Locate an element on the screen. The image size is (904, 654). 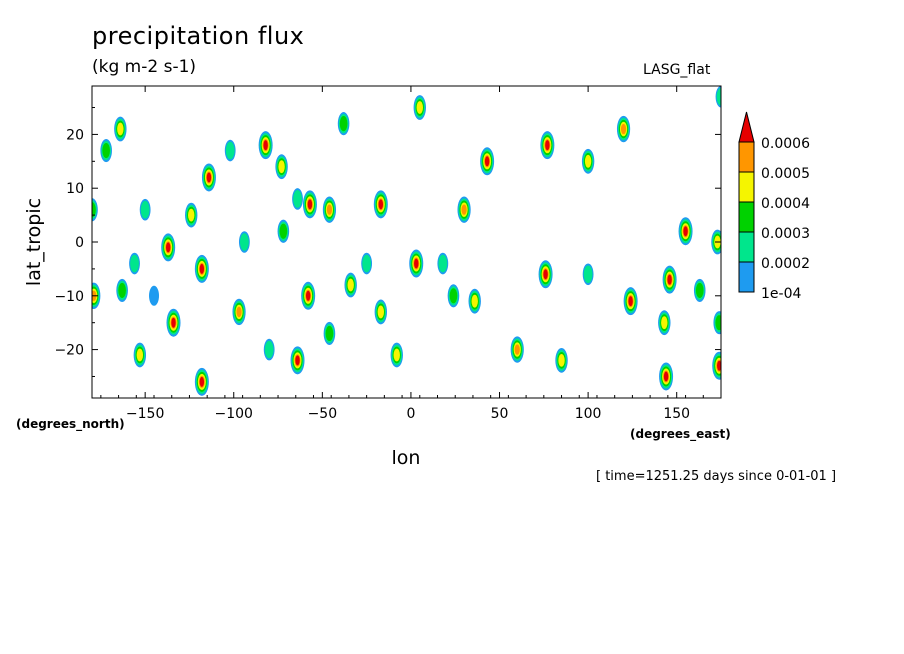
colorbar-overflow-arrow is located at coordinates (746, 127).